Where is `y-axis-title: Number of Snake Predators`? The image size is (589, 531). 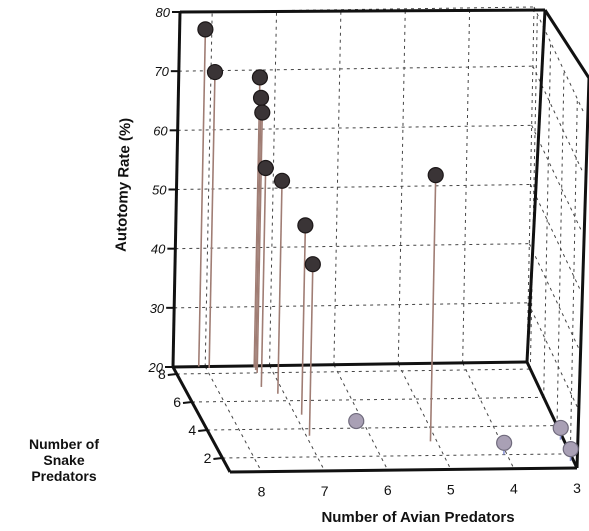
y-axis-title: Number of Snake Predators is located at coordinates (64, 460).